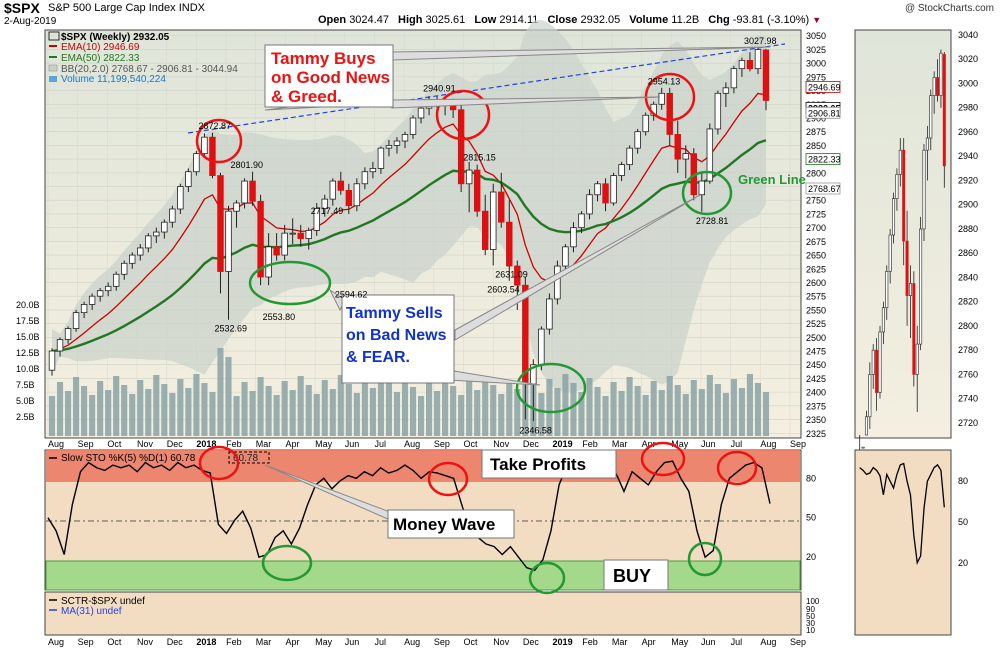  I want to click on y-tick-label: 2550, so click(816, 310).